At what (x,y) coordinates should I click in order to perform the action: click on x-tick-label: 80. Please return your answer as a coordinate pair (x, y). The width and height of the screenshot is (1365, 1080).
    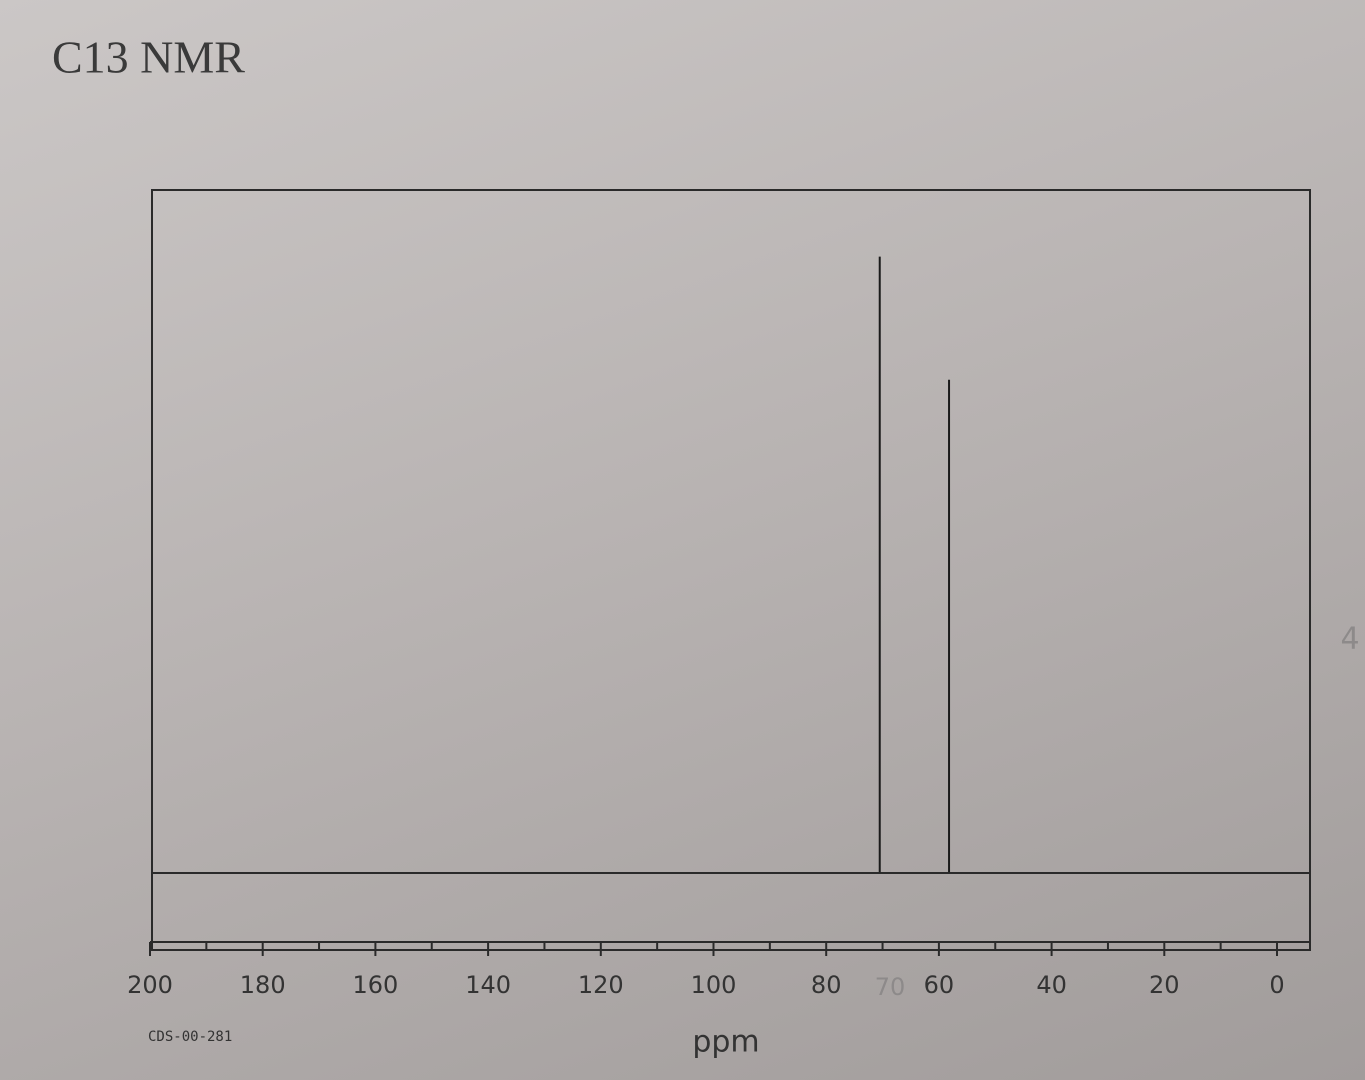
    Looking at the image, I should click on (826, 985).